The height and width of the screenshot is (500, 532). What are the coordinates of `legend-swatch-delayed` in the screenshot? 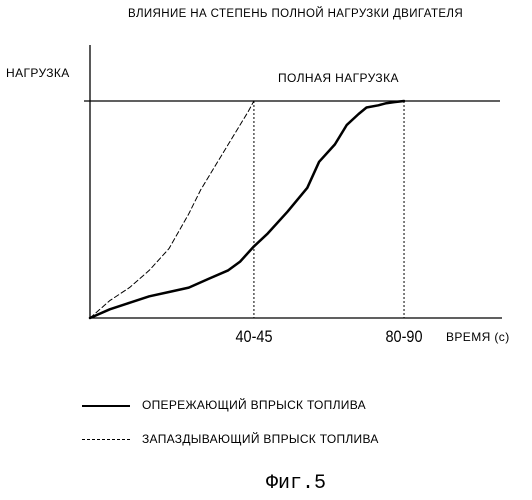 It's located at (106, 439).